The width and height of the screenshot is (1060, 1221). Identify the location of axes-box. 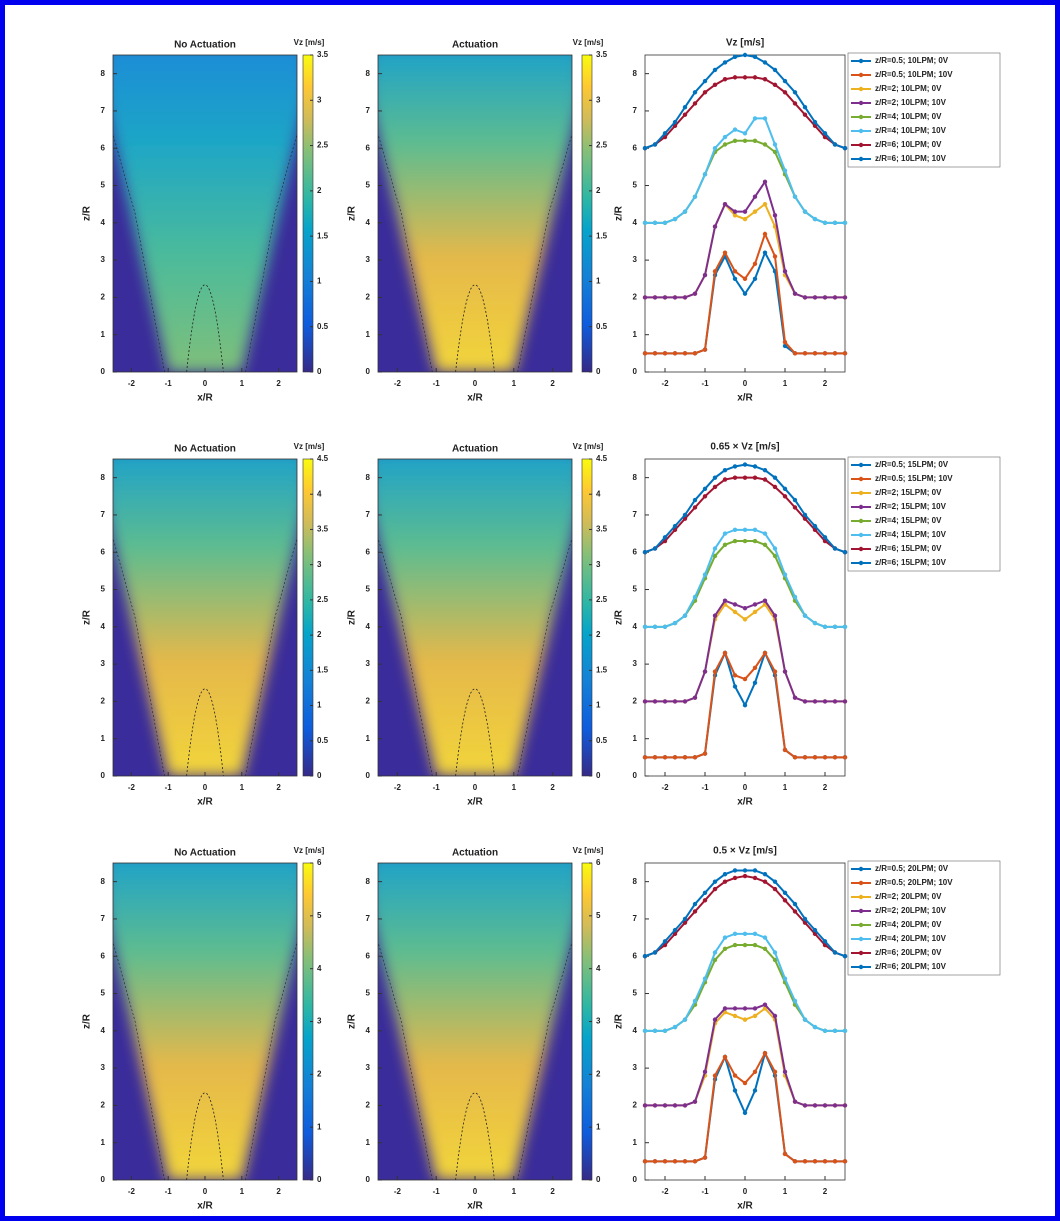
(475, 617).